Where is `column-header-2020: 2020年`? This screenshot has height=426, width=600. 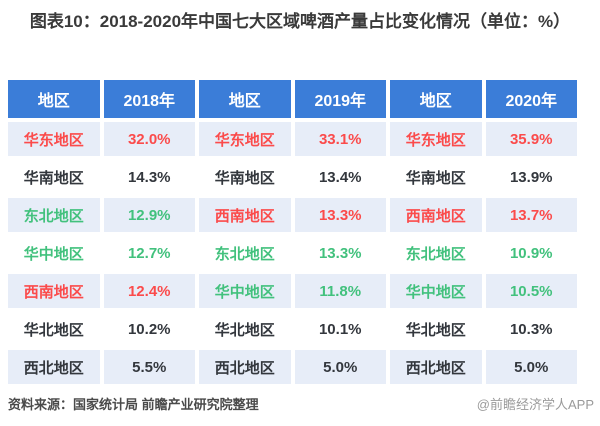 column-header-2020: 2020年 is located at coordinates (531, 99).